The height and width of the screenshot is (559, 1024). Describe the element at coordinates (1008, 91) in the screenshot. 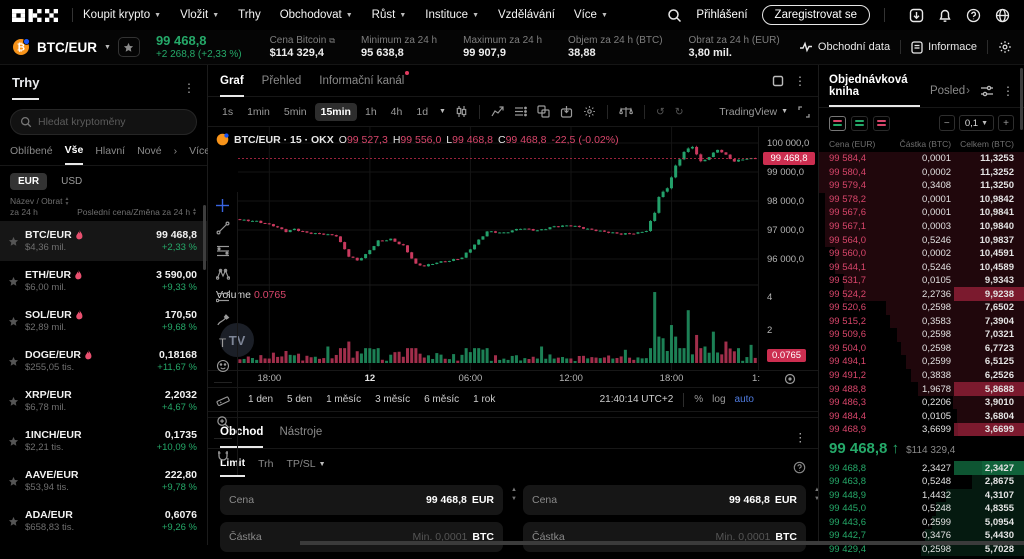

I see `orderbook-kebab-icon: ⋮` at that location.